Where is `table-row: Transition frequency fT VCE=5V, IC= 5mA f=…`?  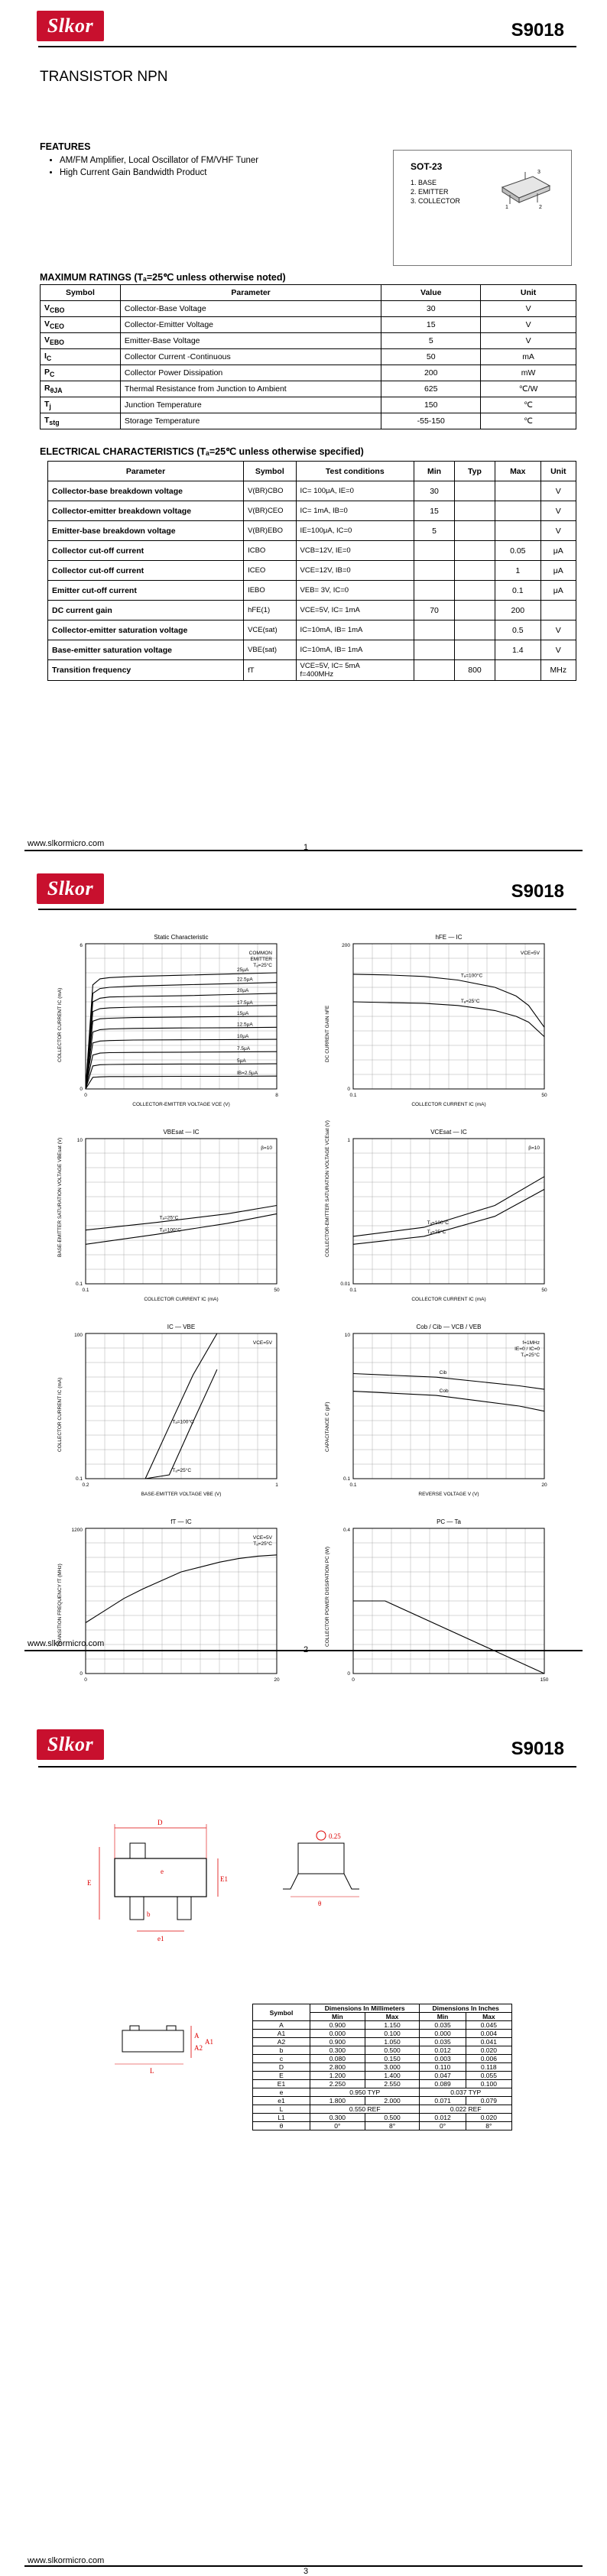 table-row: Transition frequency fT VCE=5V, IC= 5mA f=… is located at coordinates (312, 670).